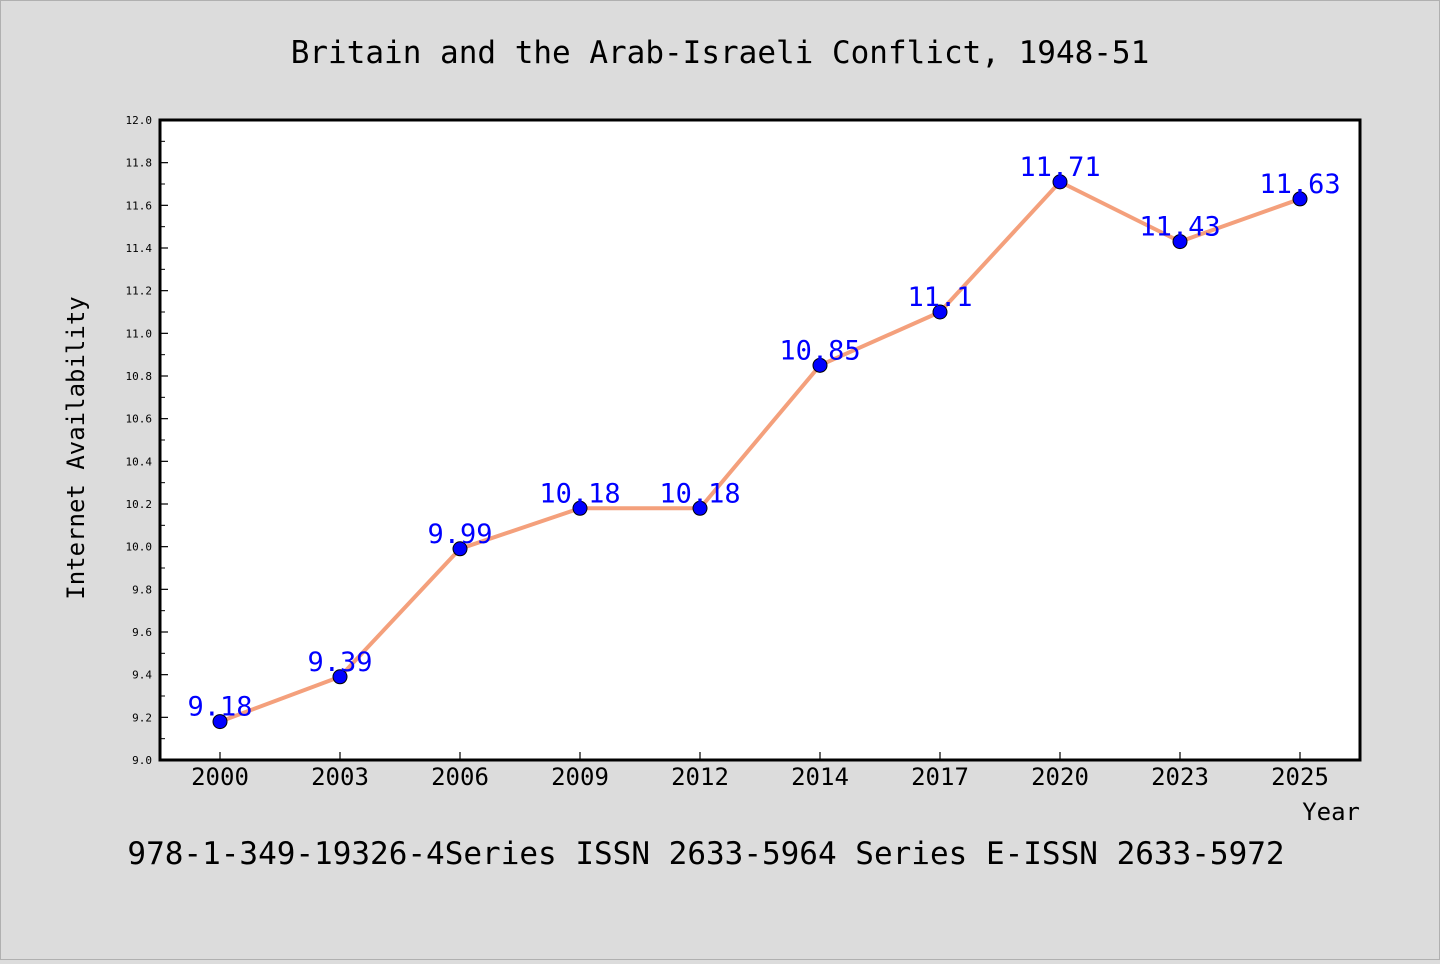 This screenshot has height=964, width=1440. What do you see at coordinates (1179, 227) in the screenshot?
I see `data-label: 11.43` at bounding box center [1179, 227].